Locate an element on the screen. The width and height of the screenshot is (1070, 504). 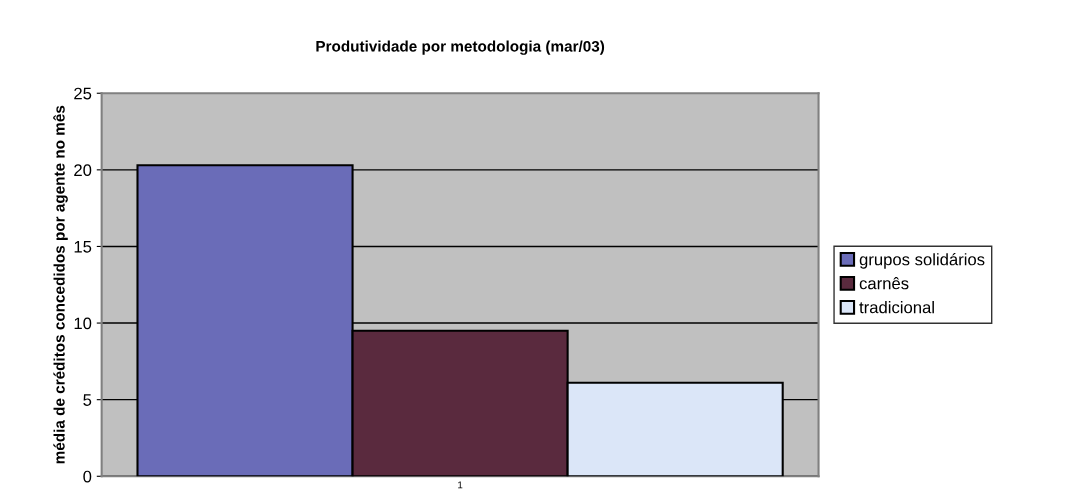
y-axis-title: média de créditos concedidos por agente no mês is located at coordinates (60, 284).